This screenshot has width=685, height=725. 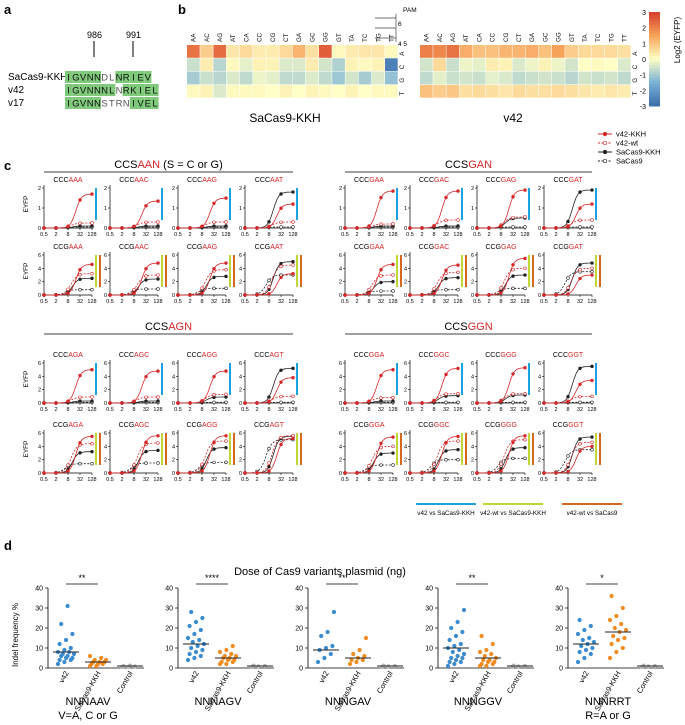 I want to click on x-category-label: v42, so click(x=194, y=677).